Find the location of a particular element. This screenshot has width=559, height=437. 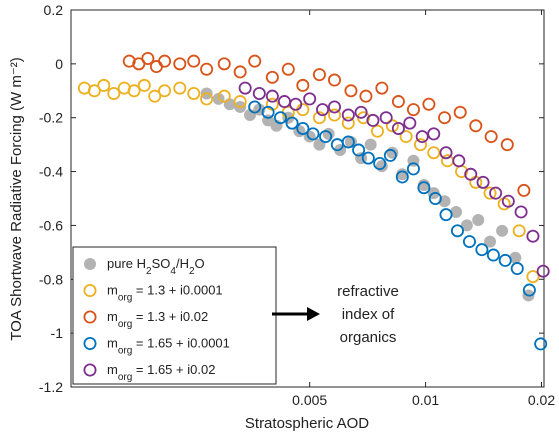

annotation-line-2: index of is located at coordinates (368, 314).